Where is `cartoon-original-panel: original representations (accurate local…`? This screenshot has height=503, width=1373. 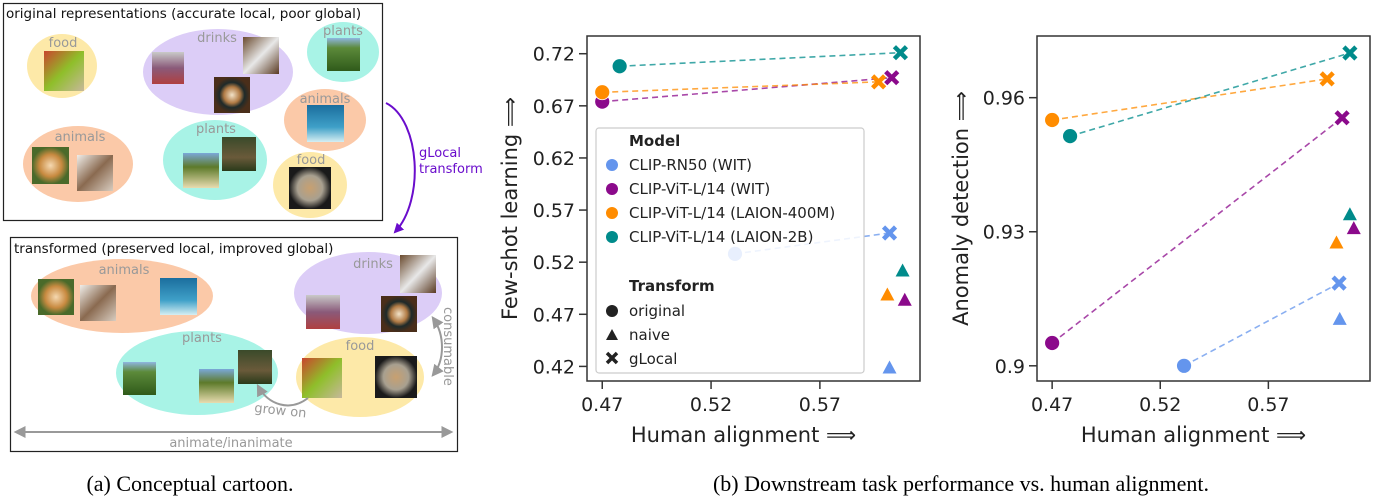 cartoon-original-panel: original representations (accurate local… is located at coordinates (193, 112).